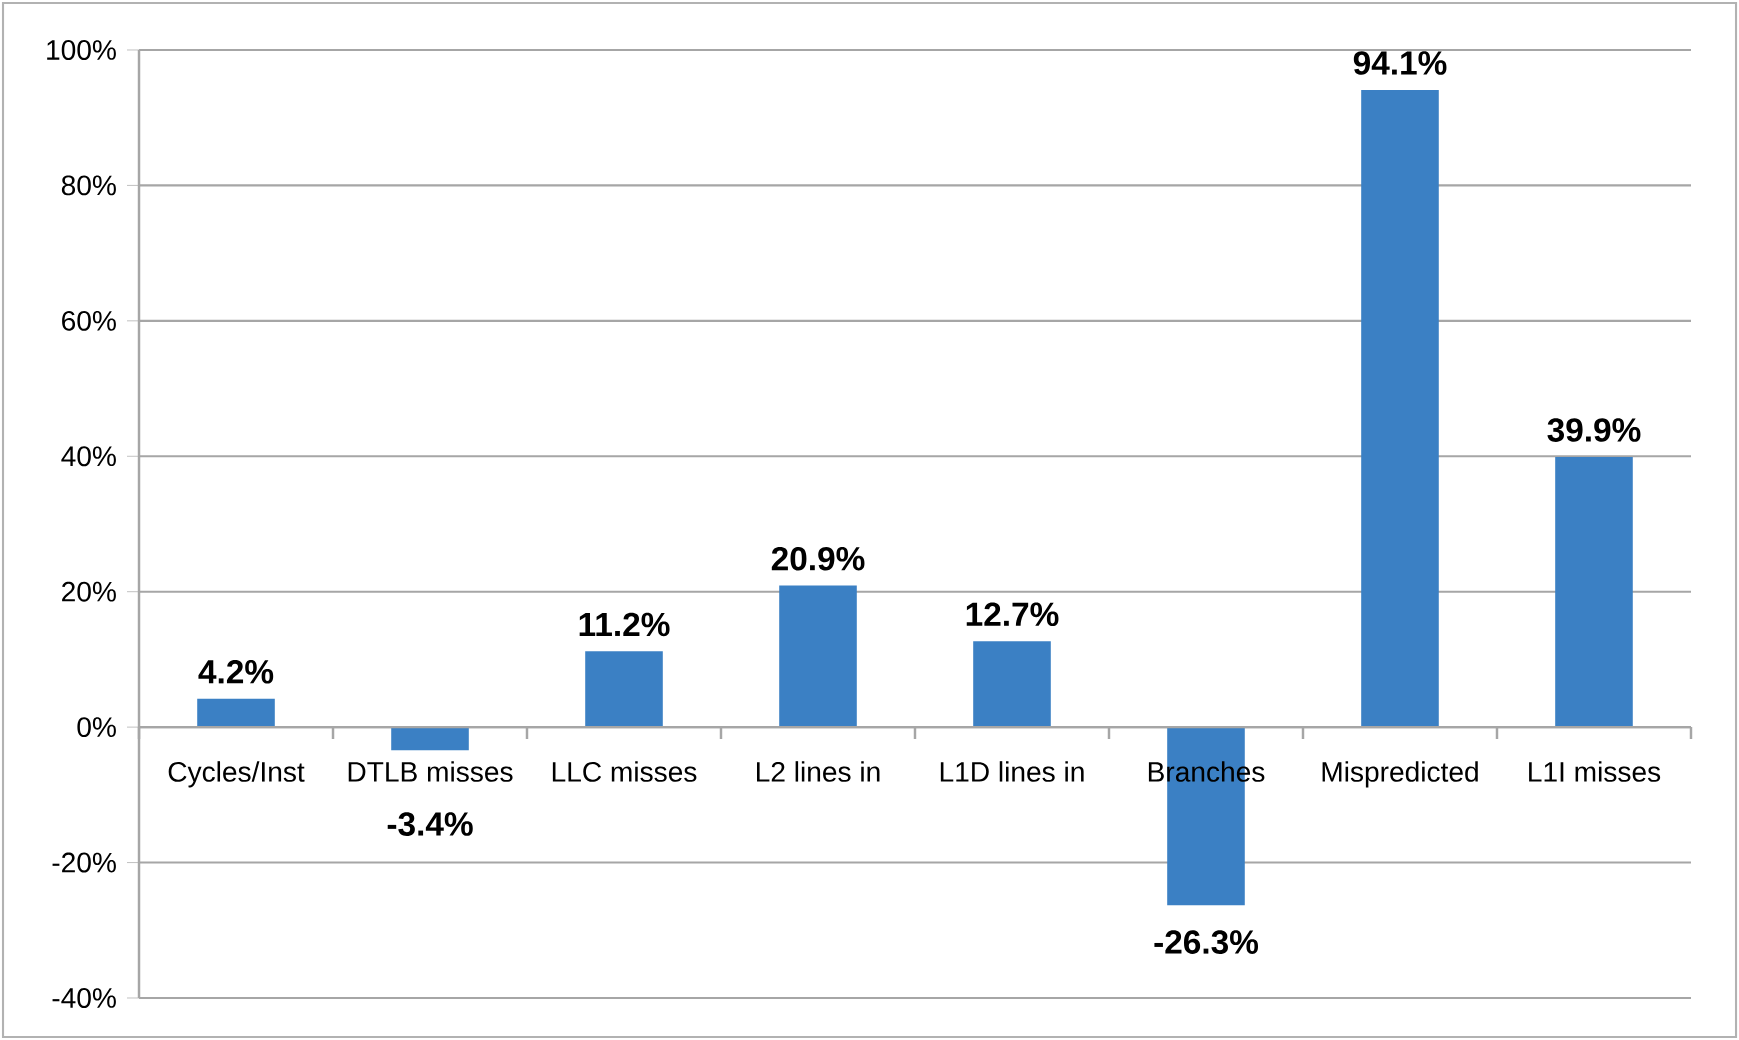 The image size is (1739, 1040). I want to click on x-tick-label: Cycles/Inst, so click(236, 774).